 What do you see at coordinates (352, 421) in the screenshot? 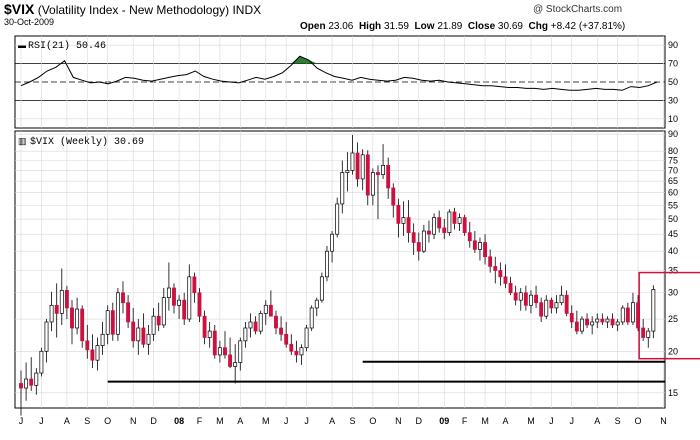
I see `x-tick-15: S` at bounding box center [352, 421].